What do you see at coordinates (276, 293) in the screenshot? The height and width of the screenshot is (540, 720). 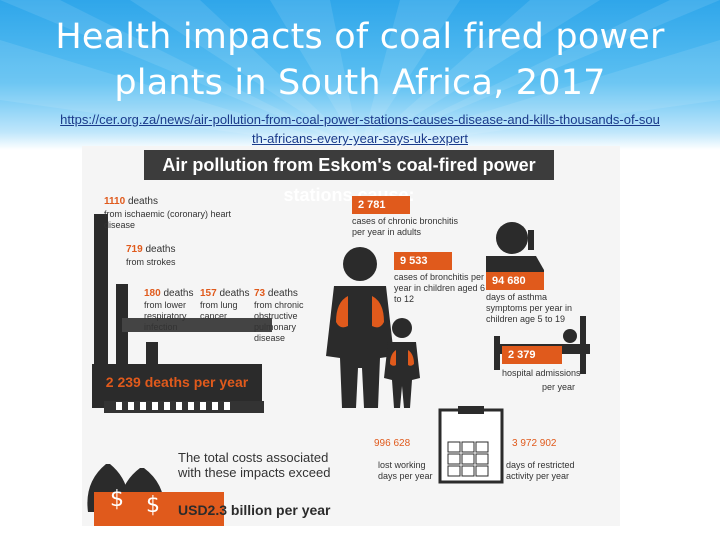 I see `death-copd-value: 73 deaths` at bounding box center [276, 293].